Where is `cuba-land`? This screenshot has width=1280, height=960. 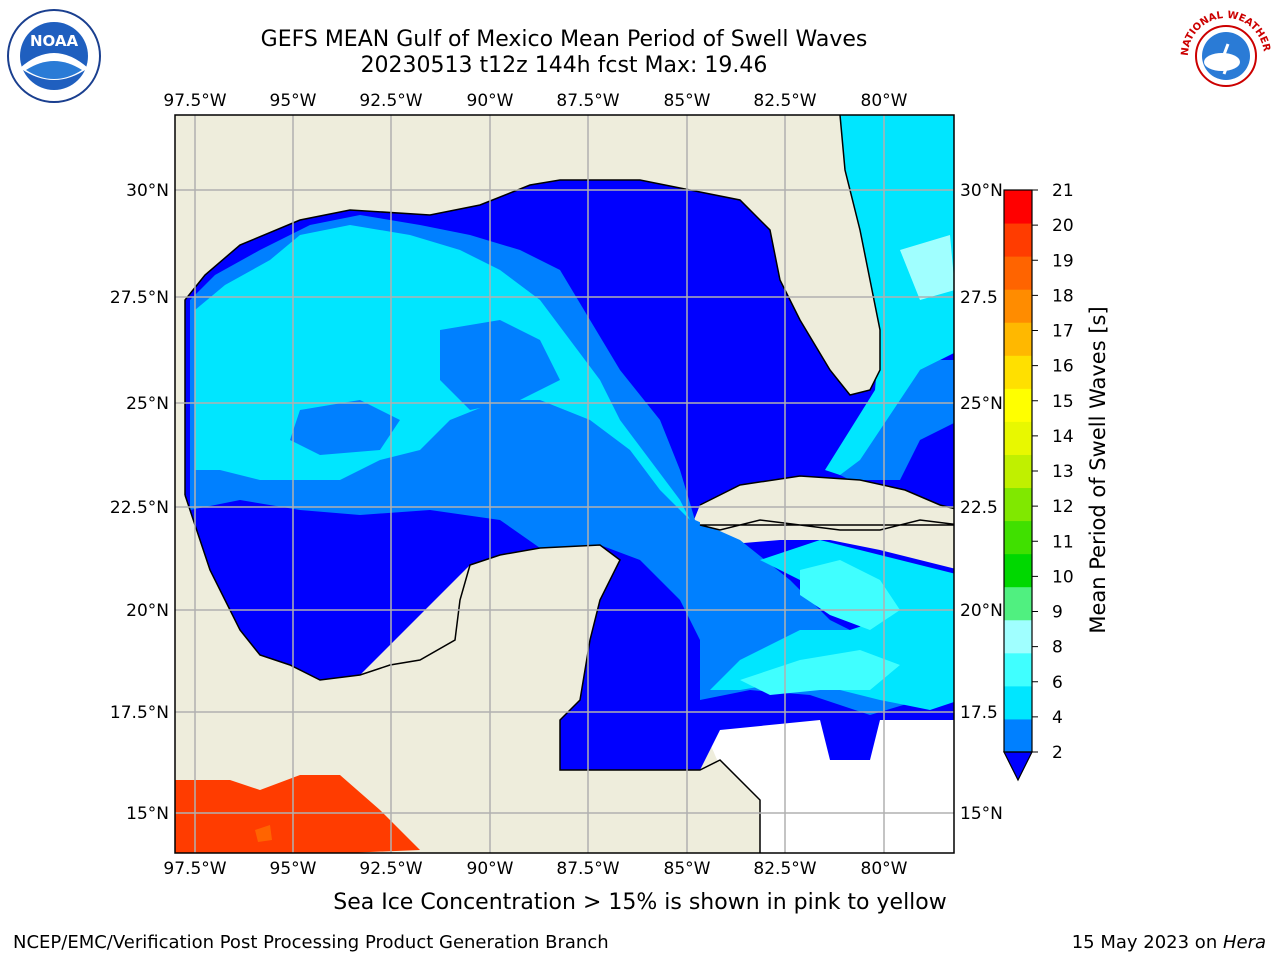 cuba-land is located at coordinates (827, 503).